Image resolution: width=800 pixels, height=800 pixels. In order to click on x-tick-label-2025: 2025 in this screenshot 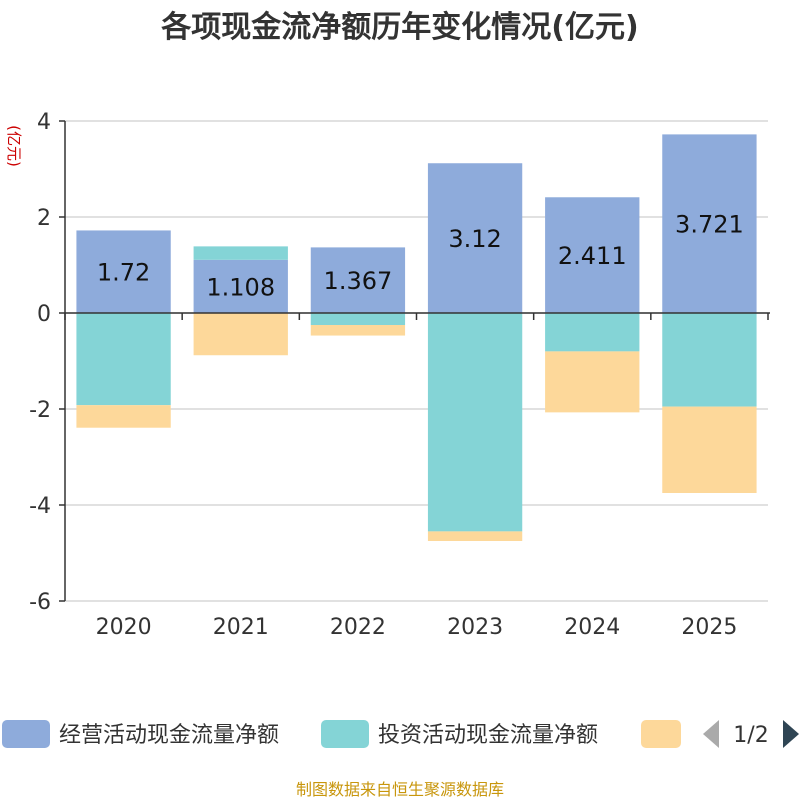, I will do `click(709, 627)`.